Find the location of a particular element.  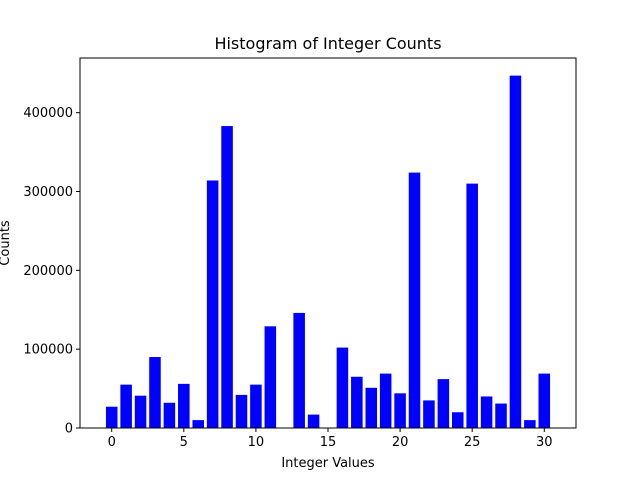

y-axis-ticks: 0 100000 200000 300000 400000 is located at coordinates (51, 271).